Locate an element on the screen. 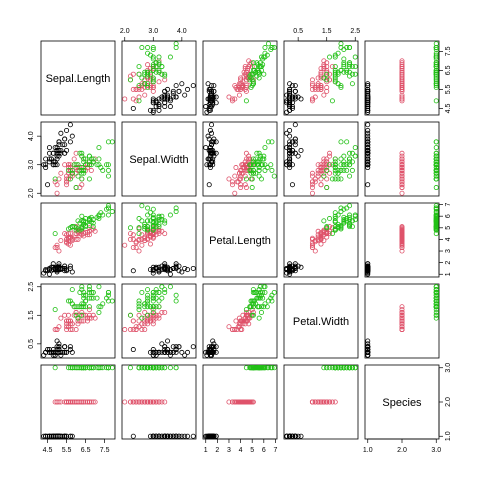  panel-petal-width-vs-petal-width is located at coordinates (321, 321).